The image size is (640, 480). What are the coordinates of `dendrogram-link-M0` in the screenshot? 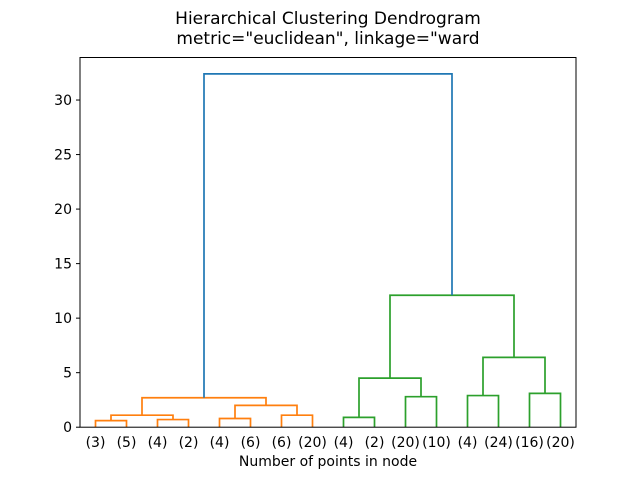 It's located at (111, 423).